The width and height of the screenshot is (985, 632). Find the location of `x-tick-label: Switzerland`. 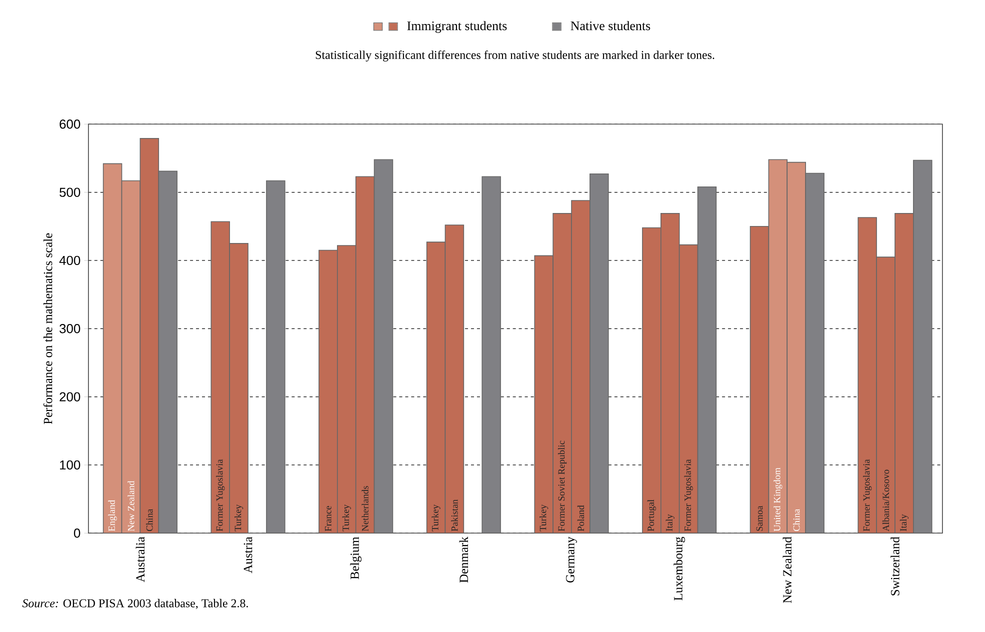

x-tick-label: Switzerland is located at coordinates (895, 566).